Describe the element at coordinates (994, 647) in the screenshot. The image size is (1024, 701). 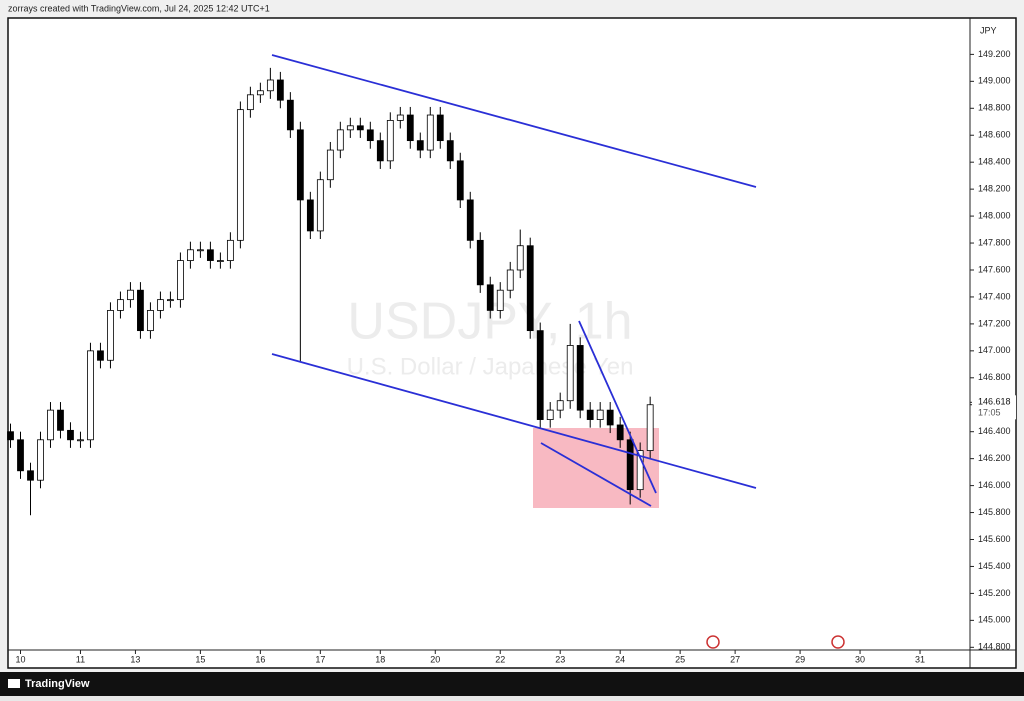
I see `y-tick-label: 144.800` at that location.